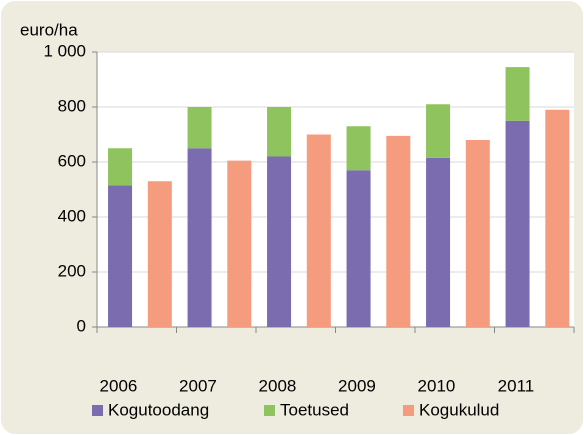 Image resolution: width=584 pixels, height=435 pixels. What do you see at coordinates (437, 385) in the screenshot?
I see `x-tick-label: 2010` at bounding box center [437, 385].